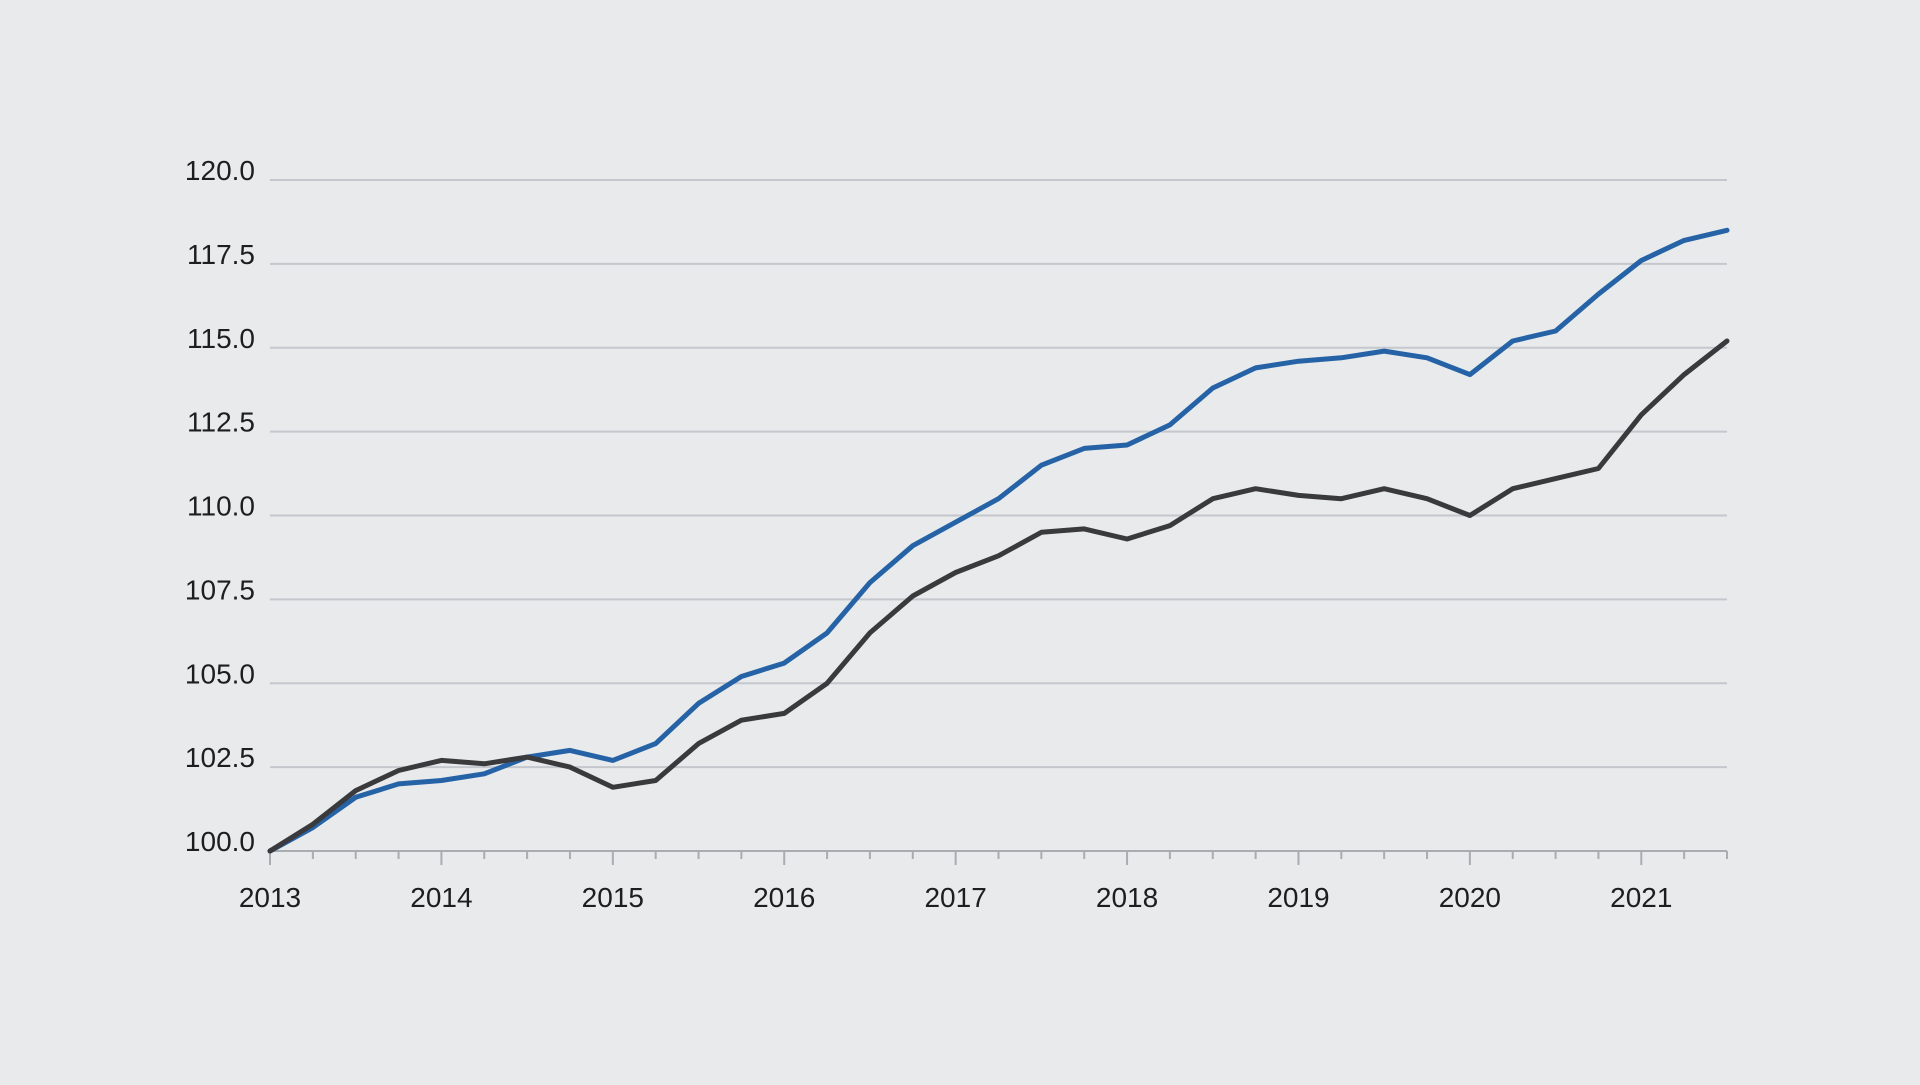  I want to click on y-tick-label: 112.5, so click(221, 422).